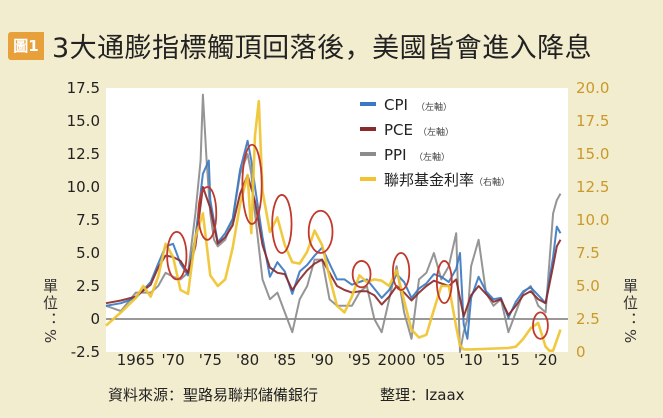 The image size is (663, 418). What do you see at coordinates (321, 360) in the screenshot?
I see `x-tick-label: '90` at bounding box center [321, 360].